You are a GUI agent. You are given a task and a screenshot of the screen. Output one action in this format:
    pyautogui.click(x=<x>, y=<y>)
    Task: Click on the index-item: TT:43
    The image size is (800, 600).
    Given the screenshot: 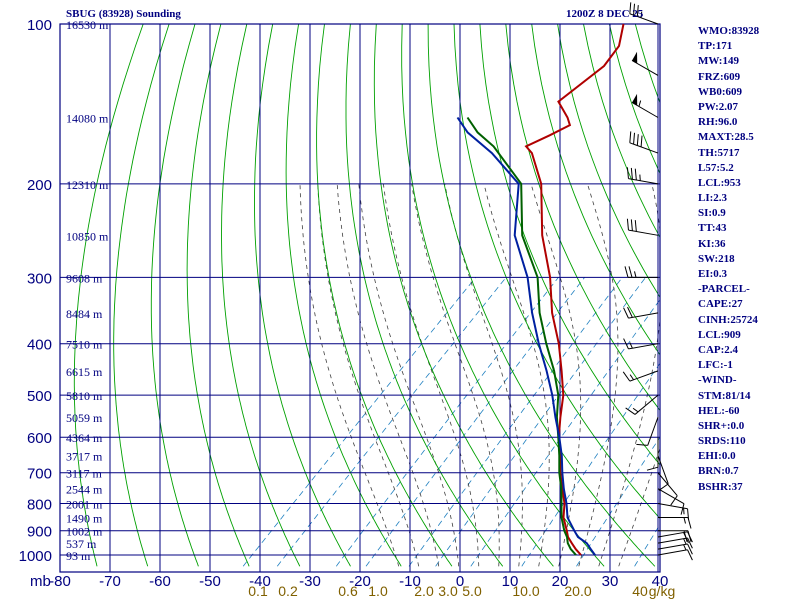 What is the action you would take?
    pyautogui.click(x=712, y=228)
    